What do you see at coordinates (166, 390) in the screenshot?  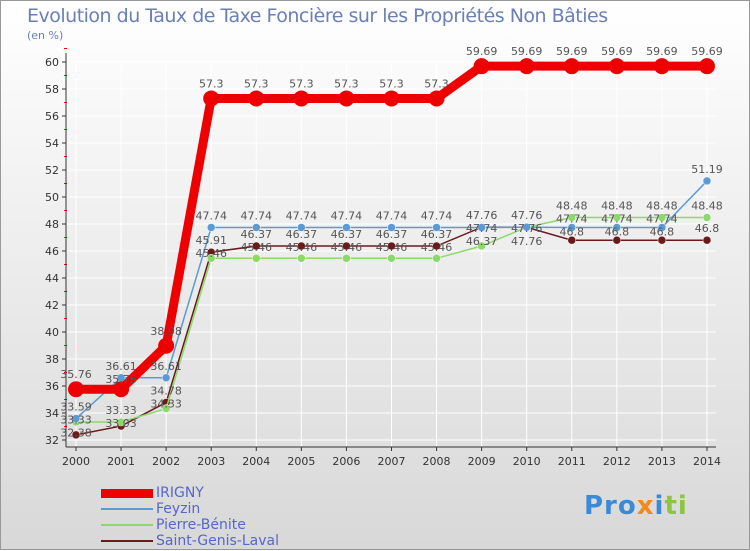 I see `data-label: 34.78` at bounding box center [166, 390].